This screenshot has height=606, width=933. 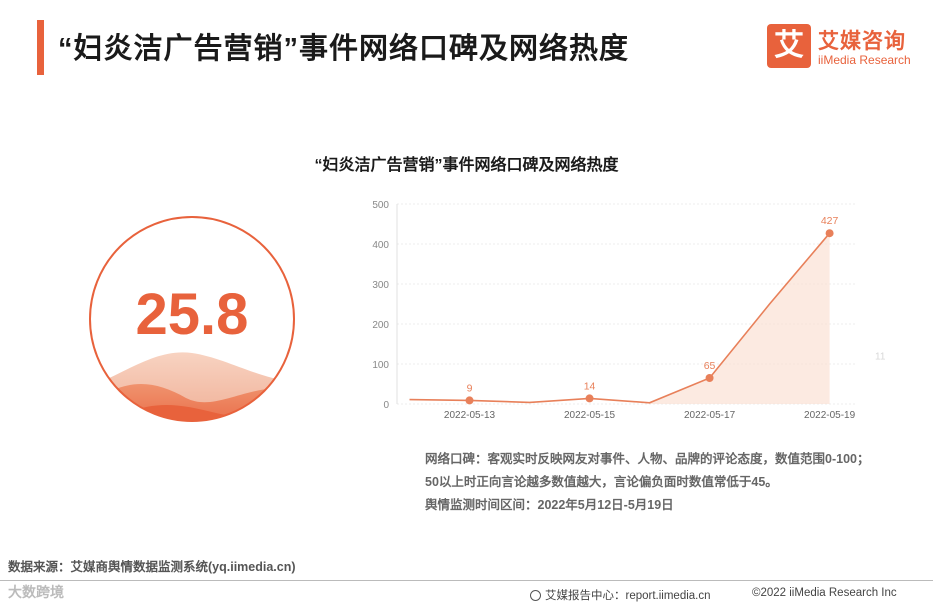 What do you see at coordinates (535, 595) in the screenshot?
I see `globe-icon` at bounding box center [535, 595].